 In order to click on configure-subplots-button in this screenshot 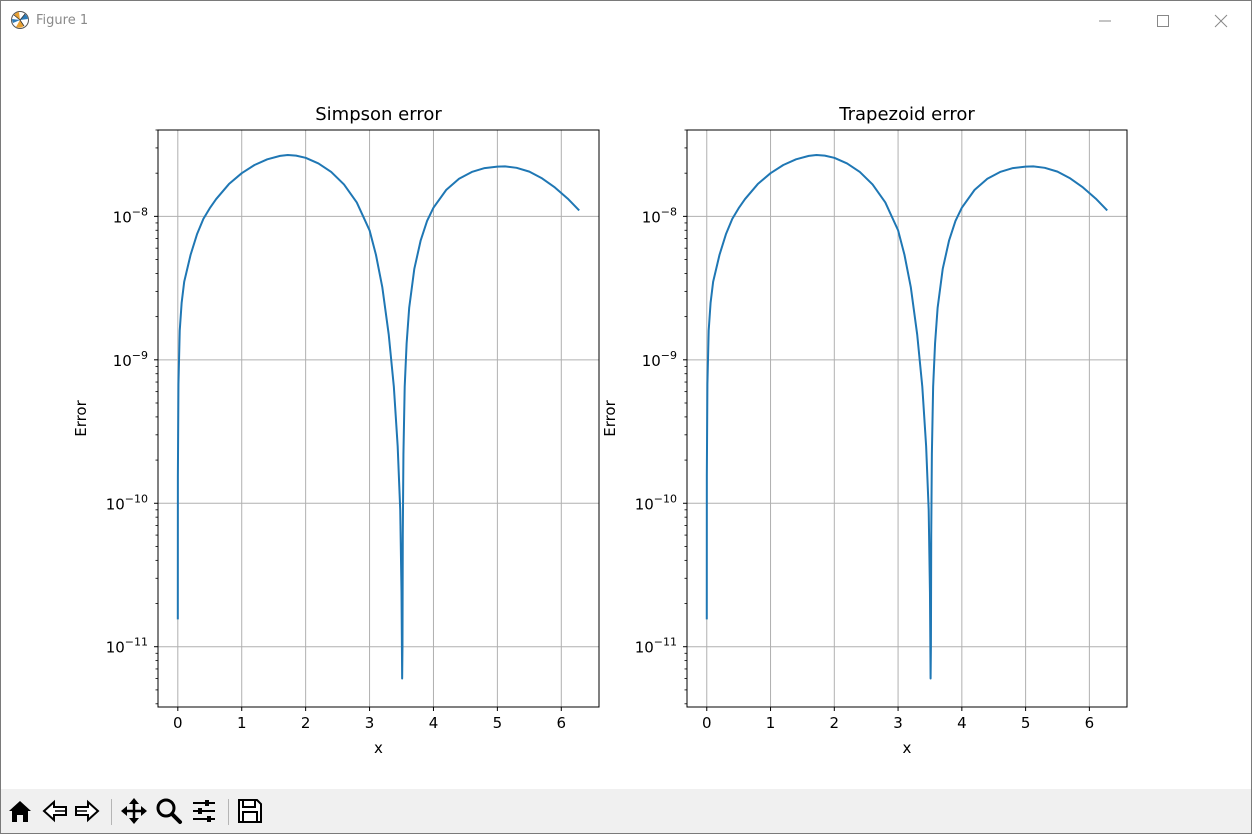, I will do `click(204, 811)`.